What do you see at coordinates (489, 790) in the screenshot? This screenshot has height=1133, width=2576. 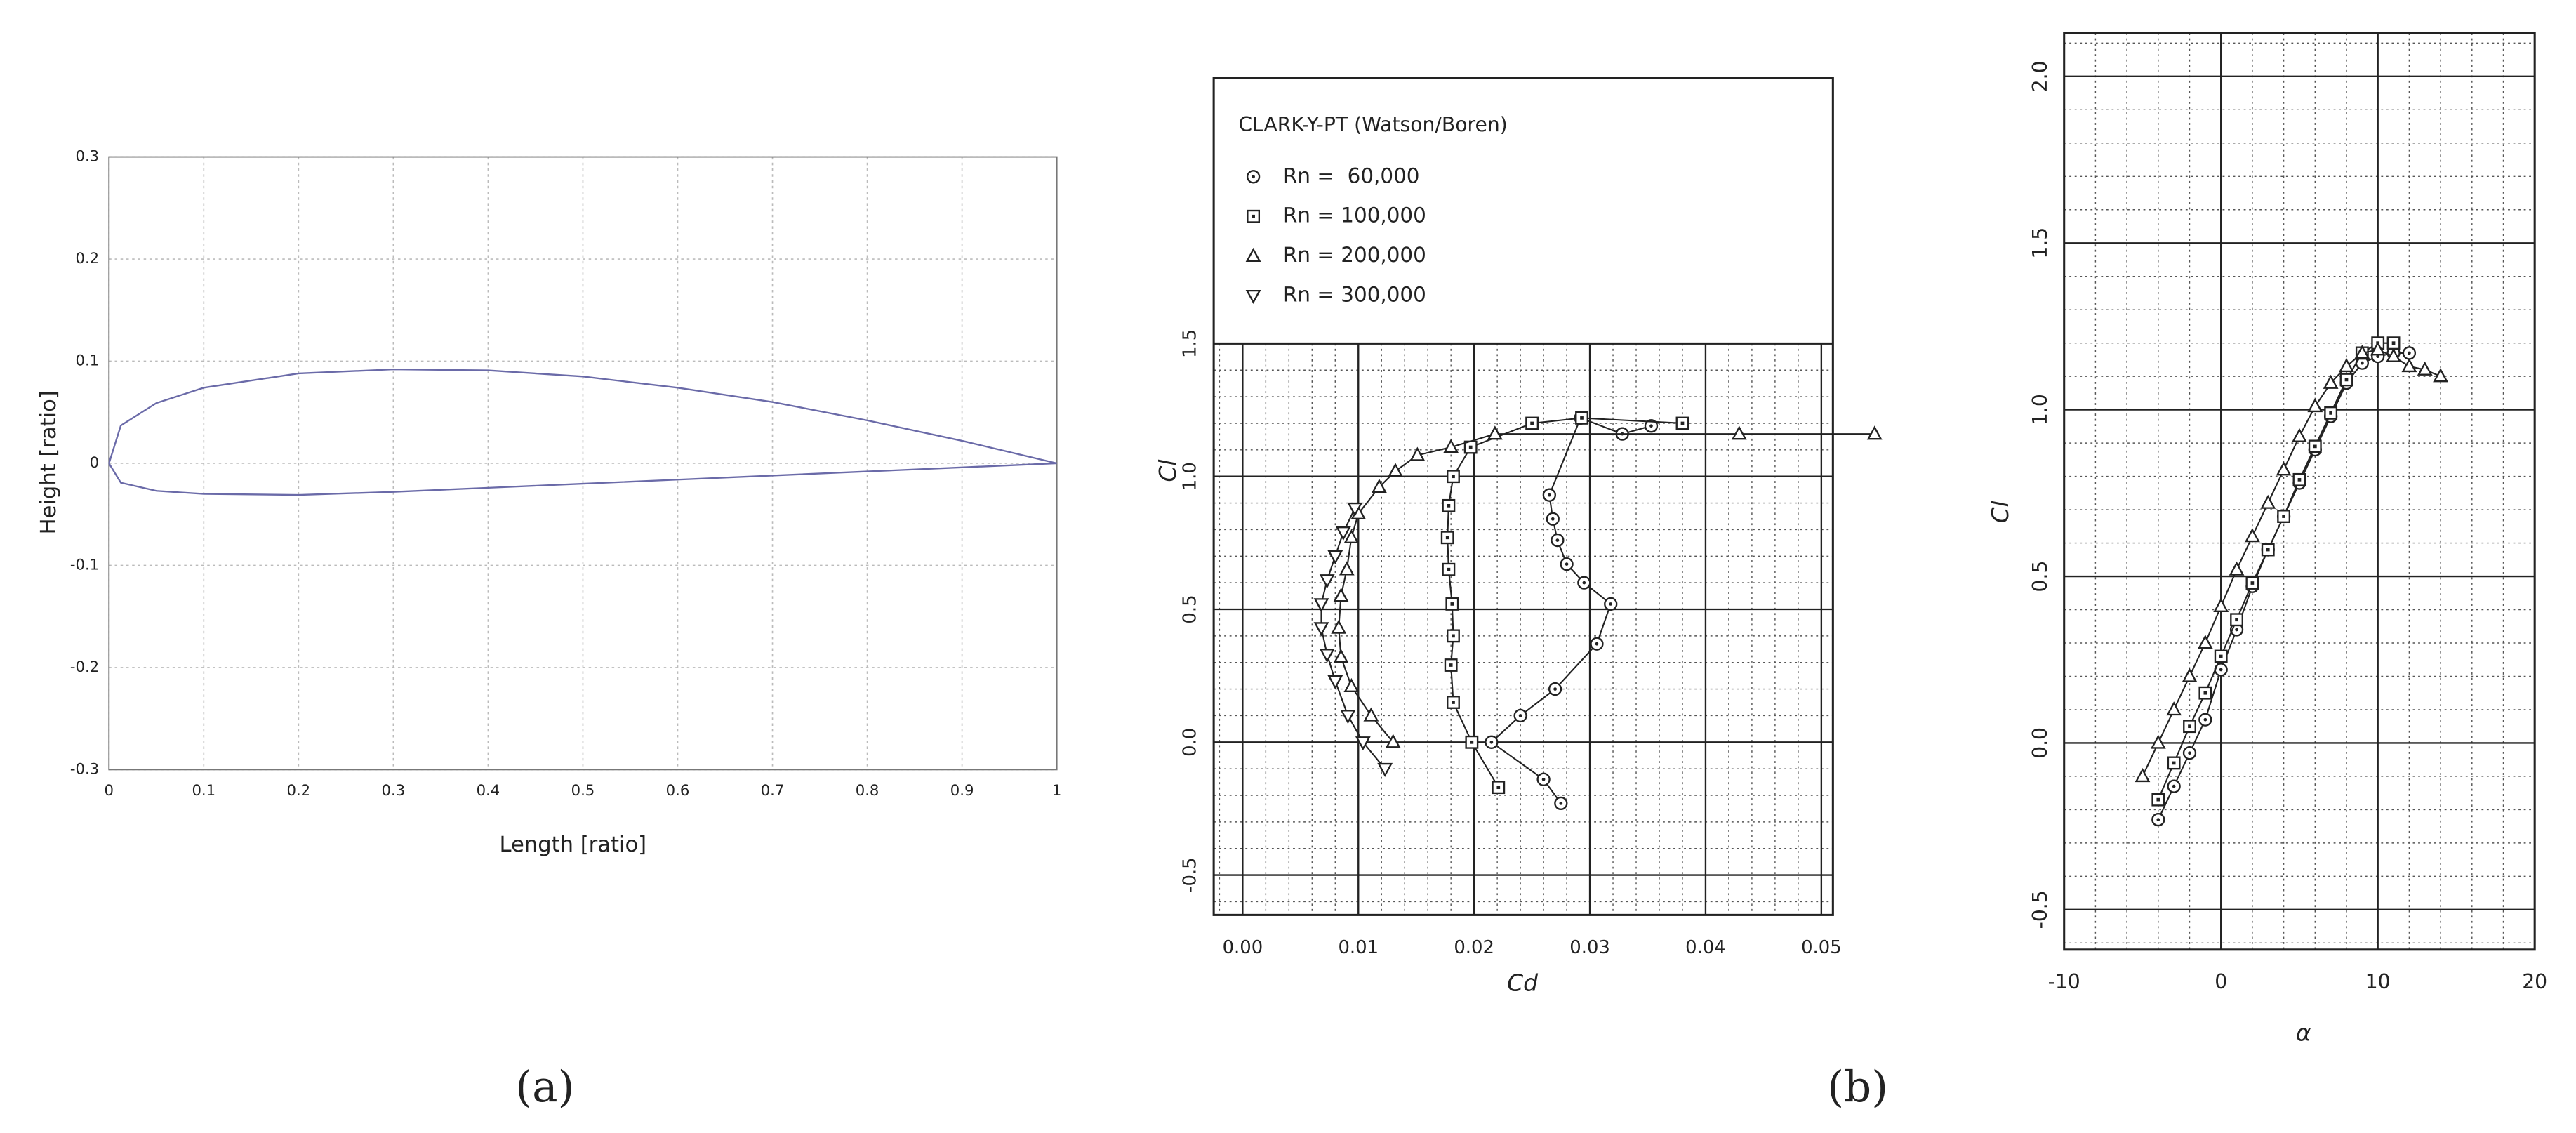 I see `x-tick-label: 0.4` at bounding box center [489, 790].